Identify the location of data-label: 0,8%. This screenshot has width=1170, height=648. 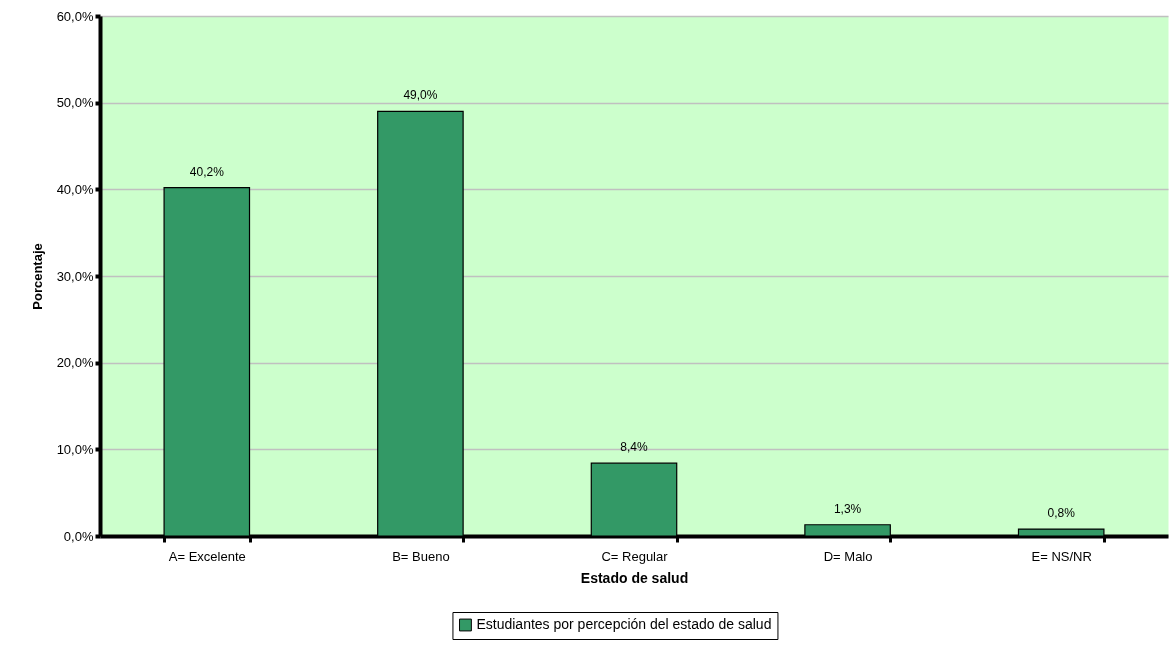
(1061, 513).